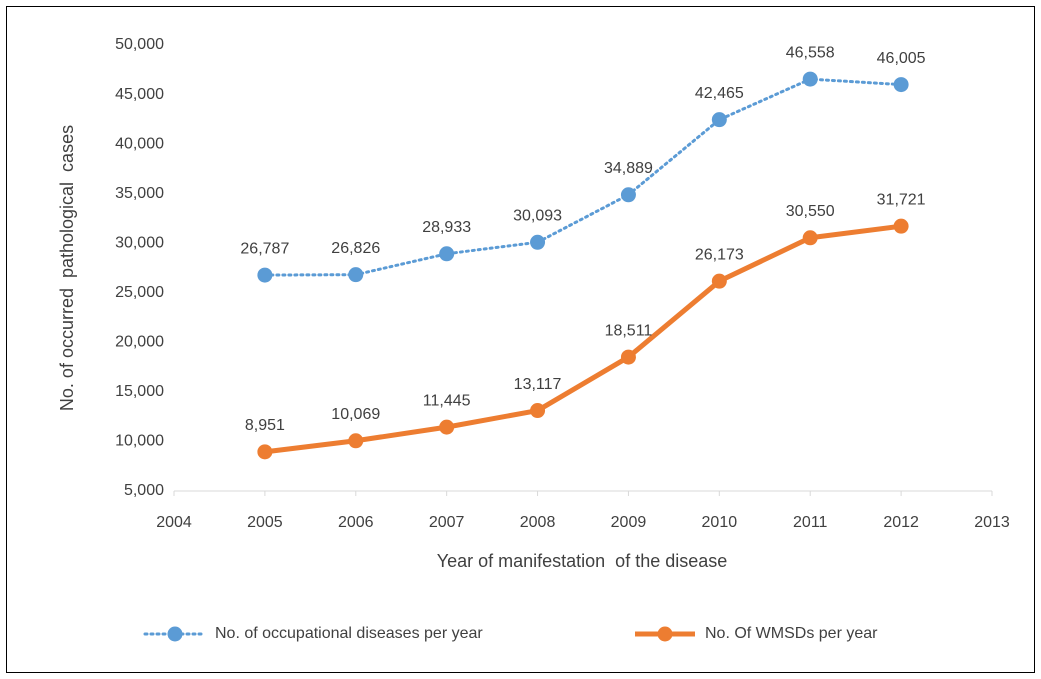  What do you see at coordinates (791, 633) in the screenshot?
I see `legend-label: No. Of WMSDs per year` at bounding box center [791, 633].